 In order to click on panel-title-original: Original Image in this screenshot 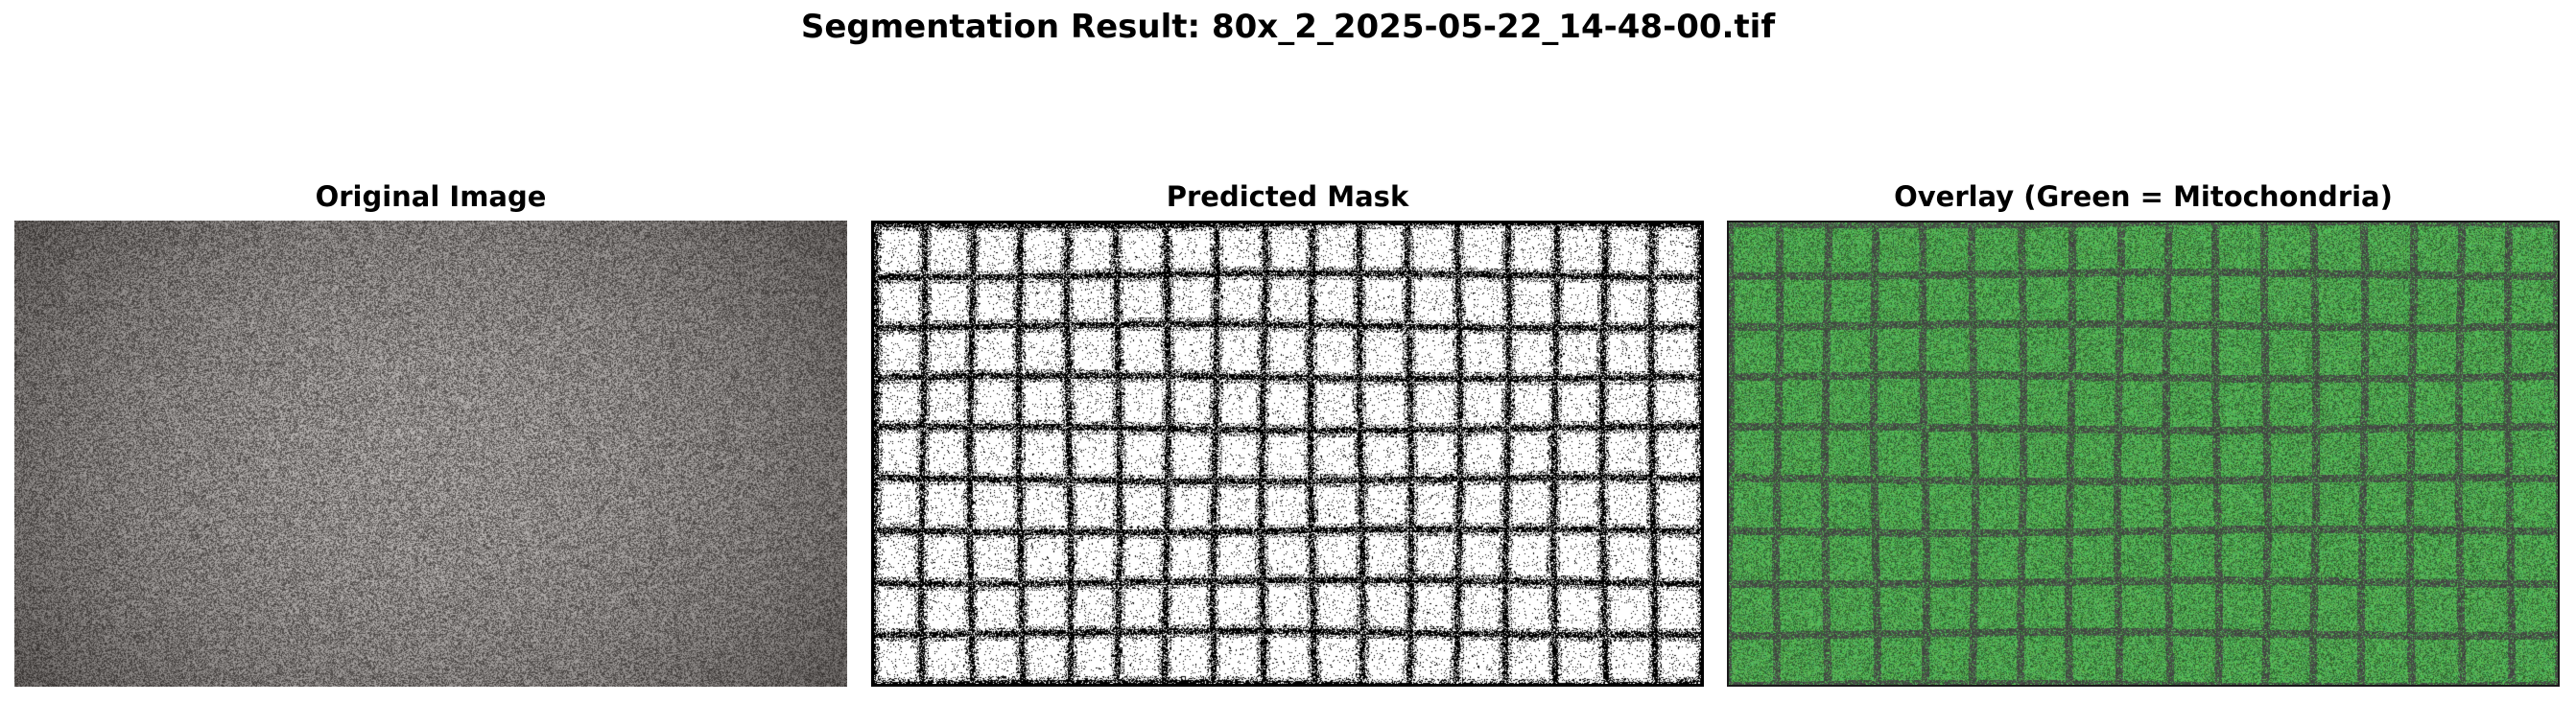, I will do `click(431, 197)`.